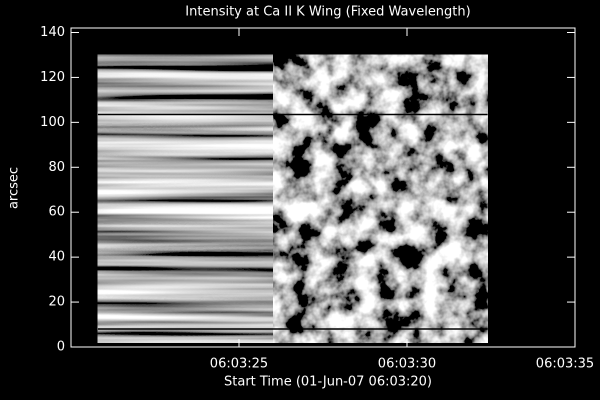  I want to click on x-tick-label: 06:03:25, so click(239, 364).